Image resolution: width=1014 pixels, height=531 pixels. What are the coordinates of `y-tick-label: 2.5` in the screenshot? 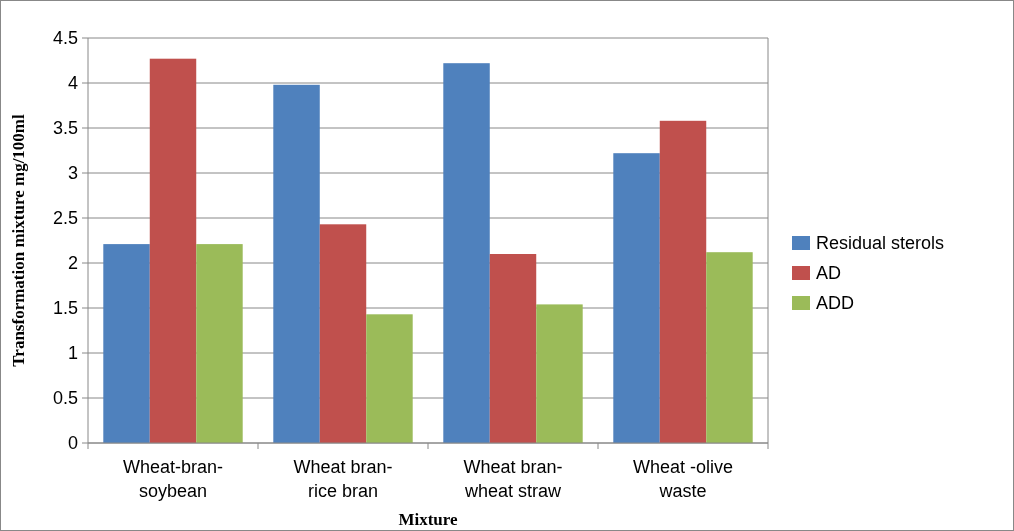 It's located at (65, 218).